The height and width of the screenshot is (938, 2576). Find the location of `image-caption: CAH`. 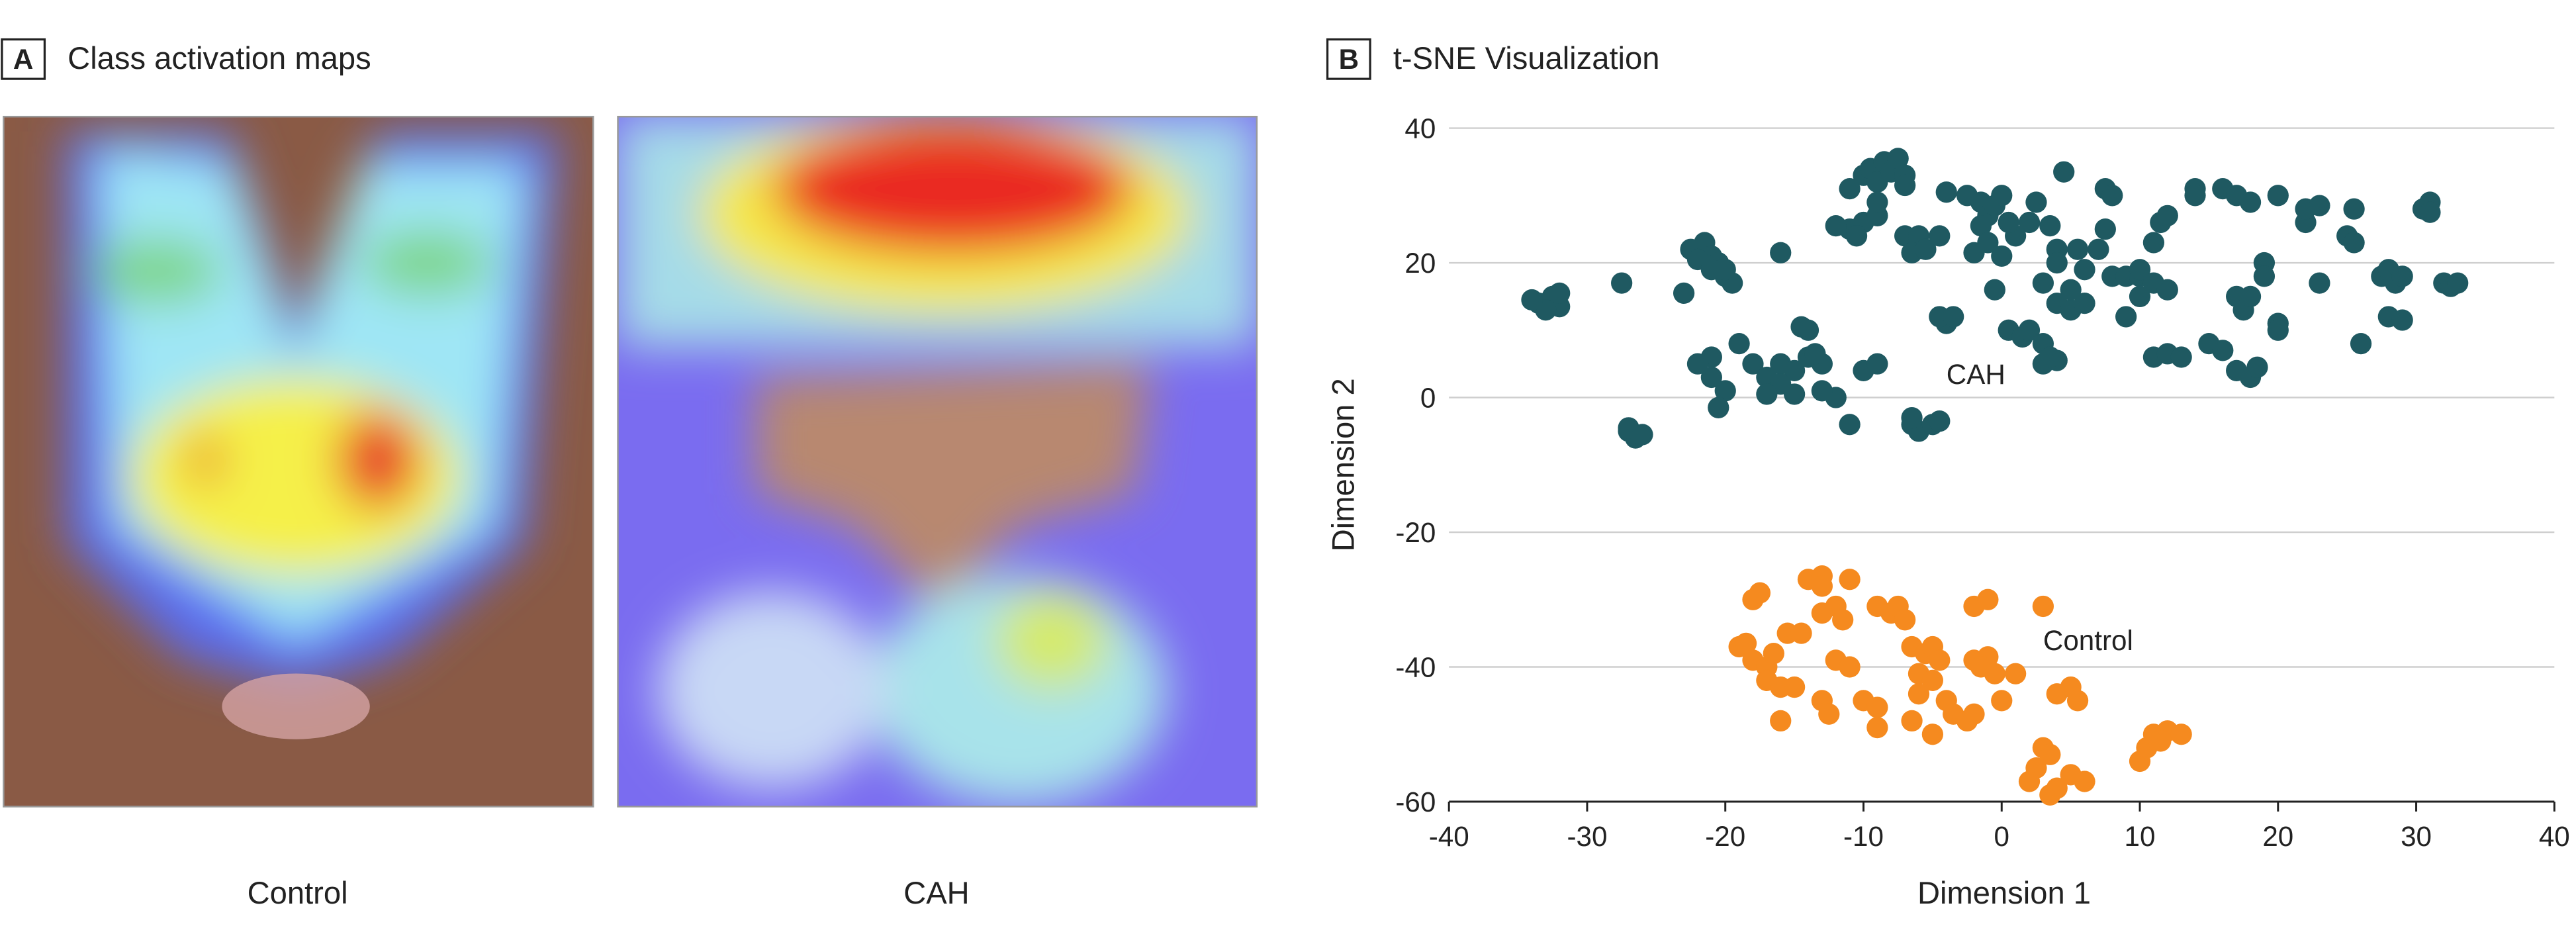

image-caption: CAH is located at coordinates (936, 892).